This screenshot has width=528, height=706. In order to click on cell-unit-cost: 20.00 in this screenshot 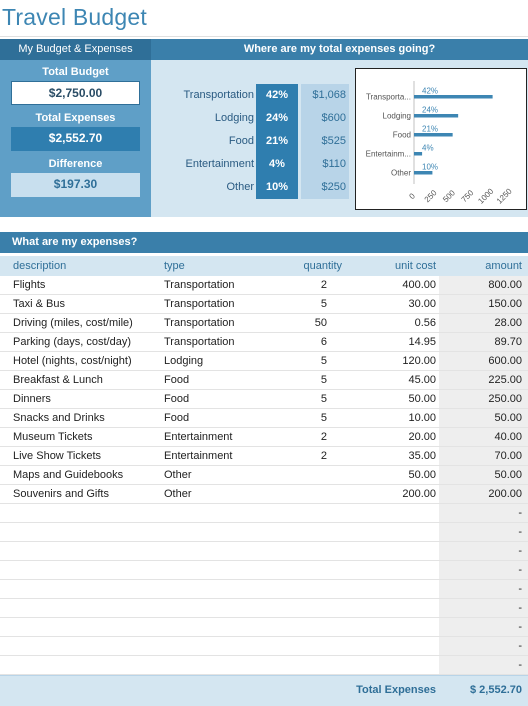, I will do `click(422, 437)`.